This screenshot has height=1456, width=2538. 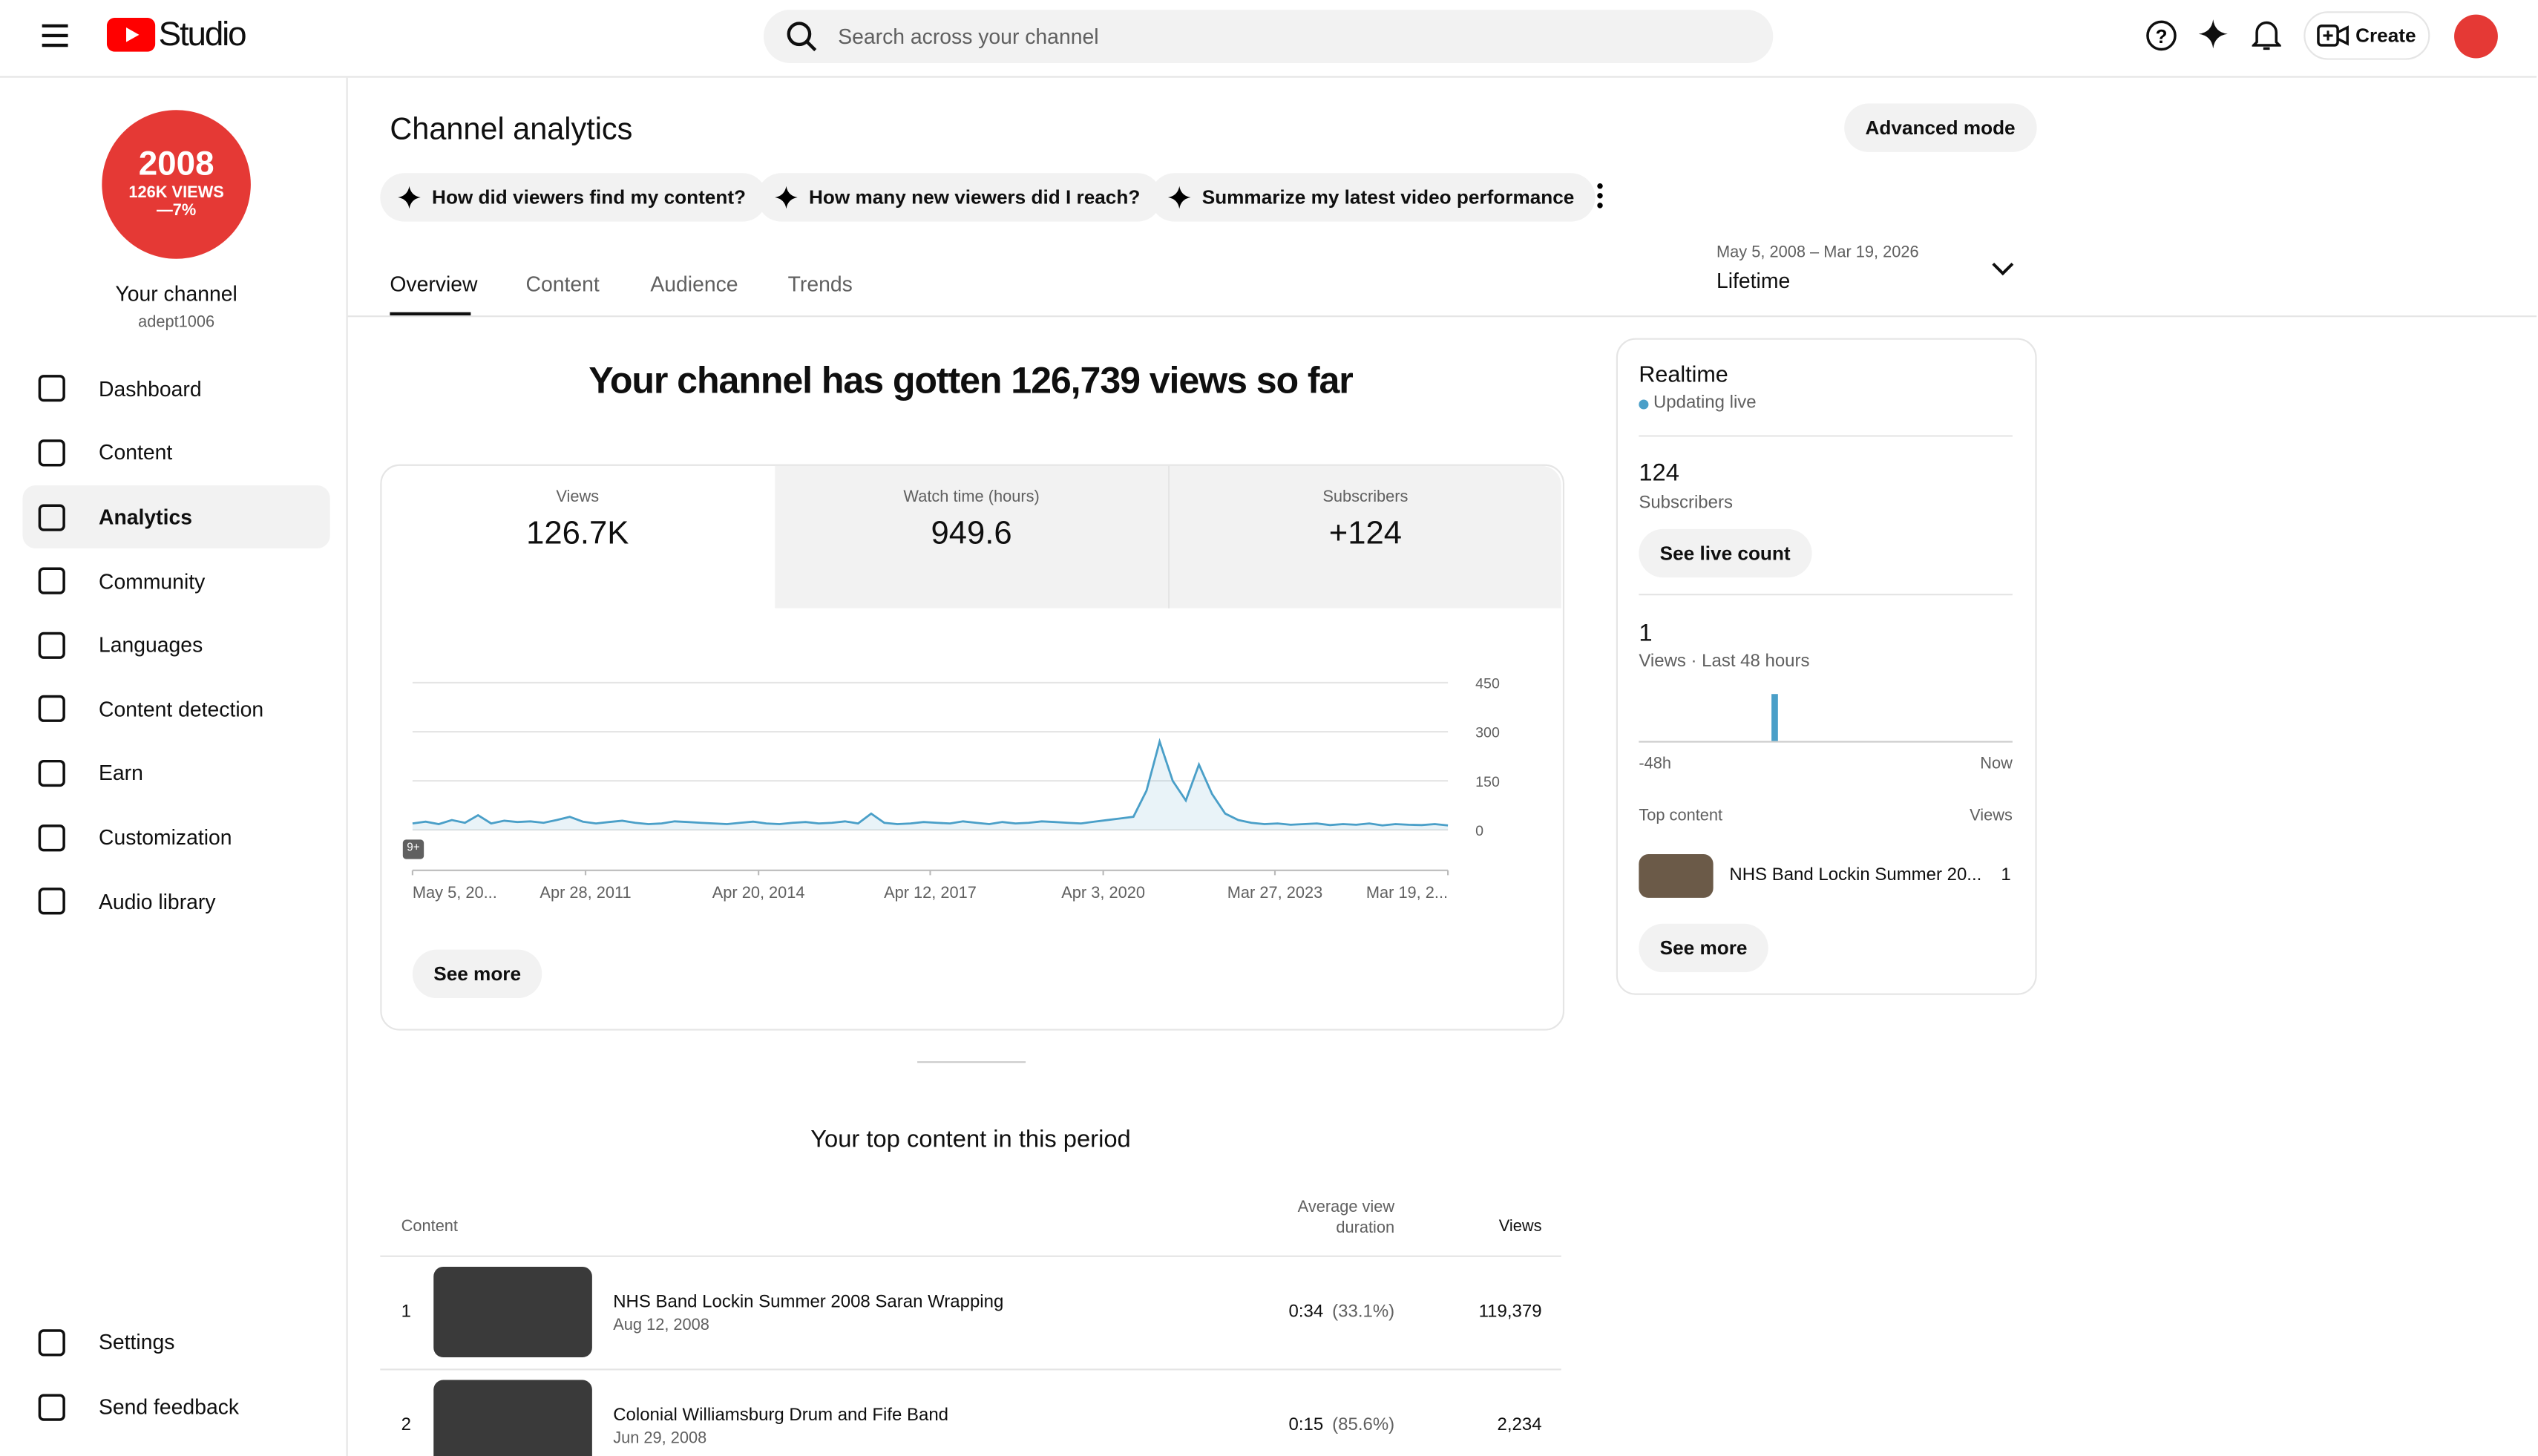 What do you see at coordinates (176, 710) in the screenshot?
I see `nav-item: Content detection` at bounding box center [176, 710].